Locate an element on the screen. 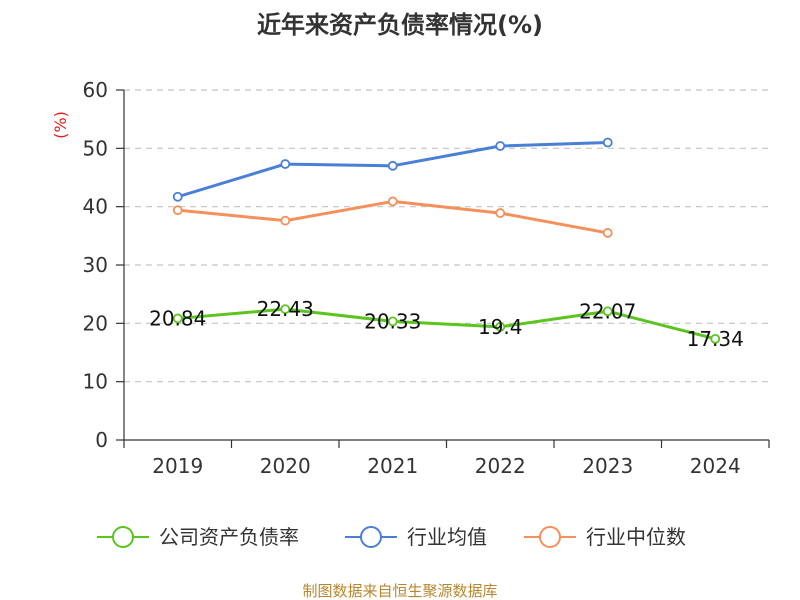 This screenshot has height=600, width=800. y-tick-label: 50 is located at coordinates (95, 148).